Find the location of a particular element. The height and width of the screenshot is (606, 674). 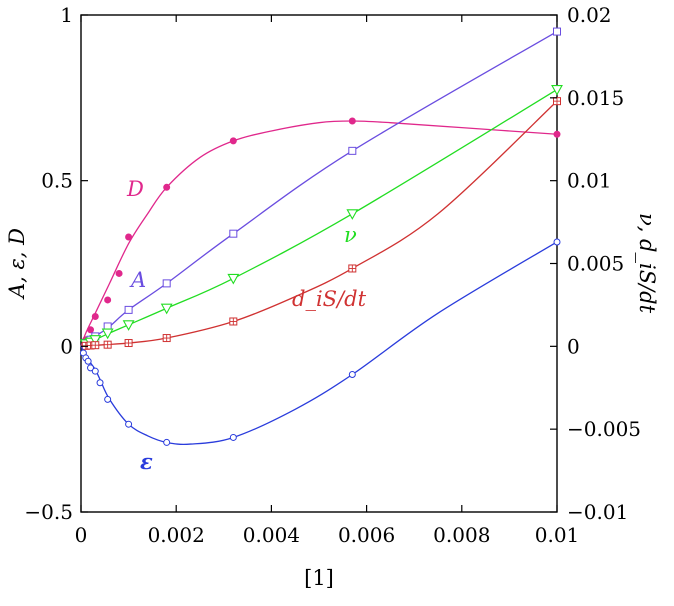

right-y-axis-title: ν, d_iS/dt is located at coordinates (647, 263).